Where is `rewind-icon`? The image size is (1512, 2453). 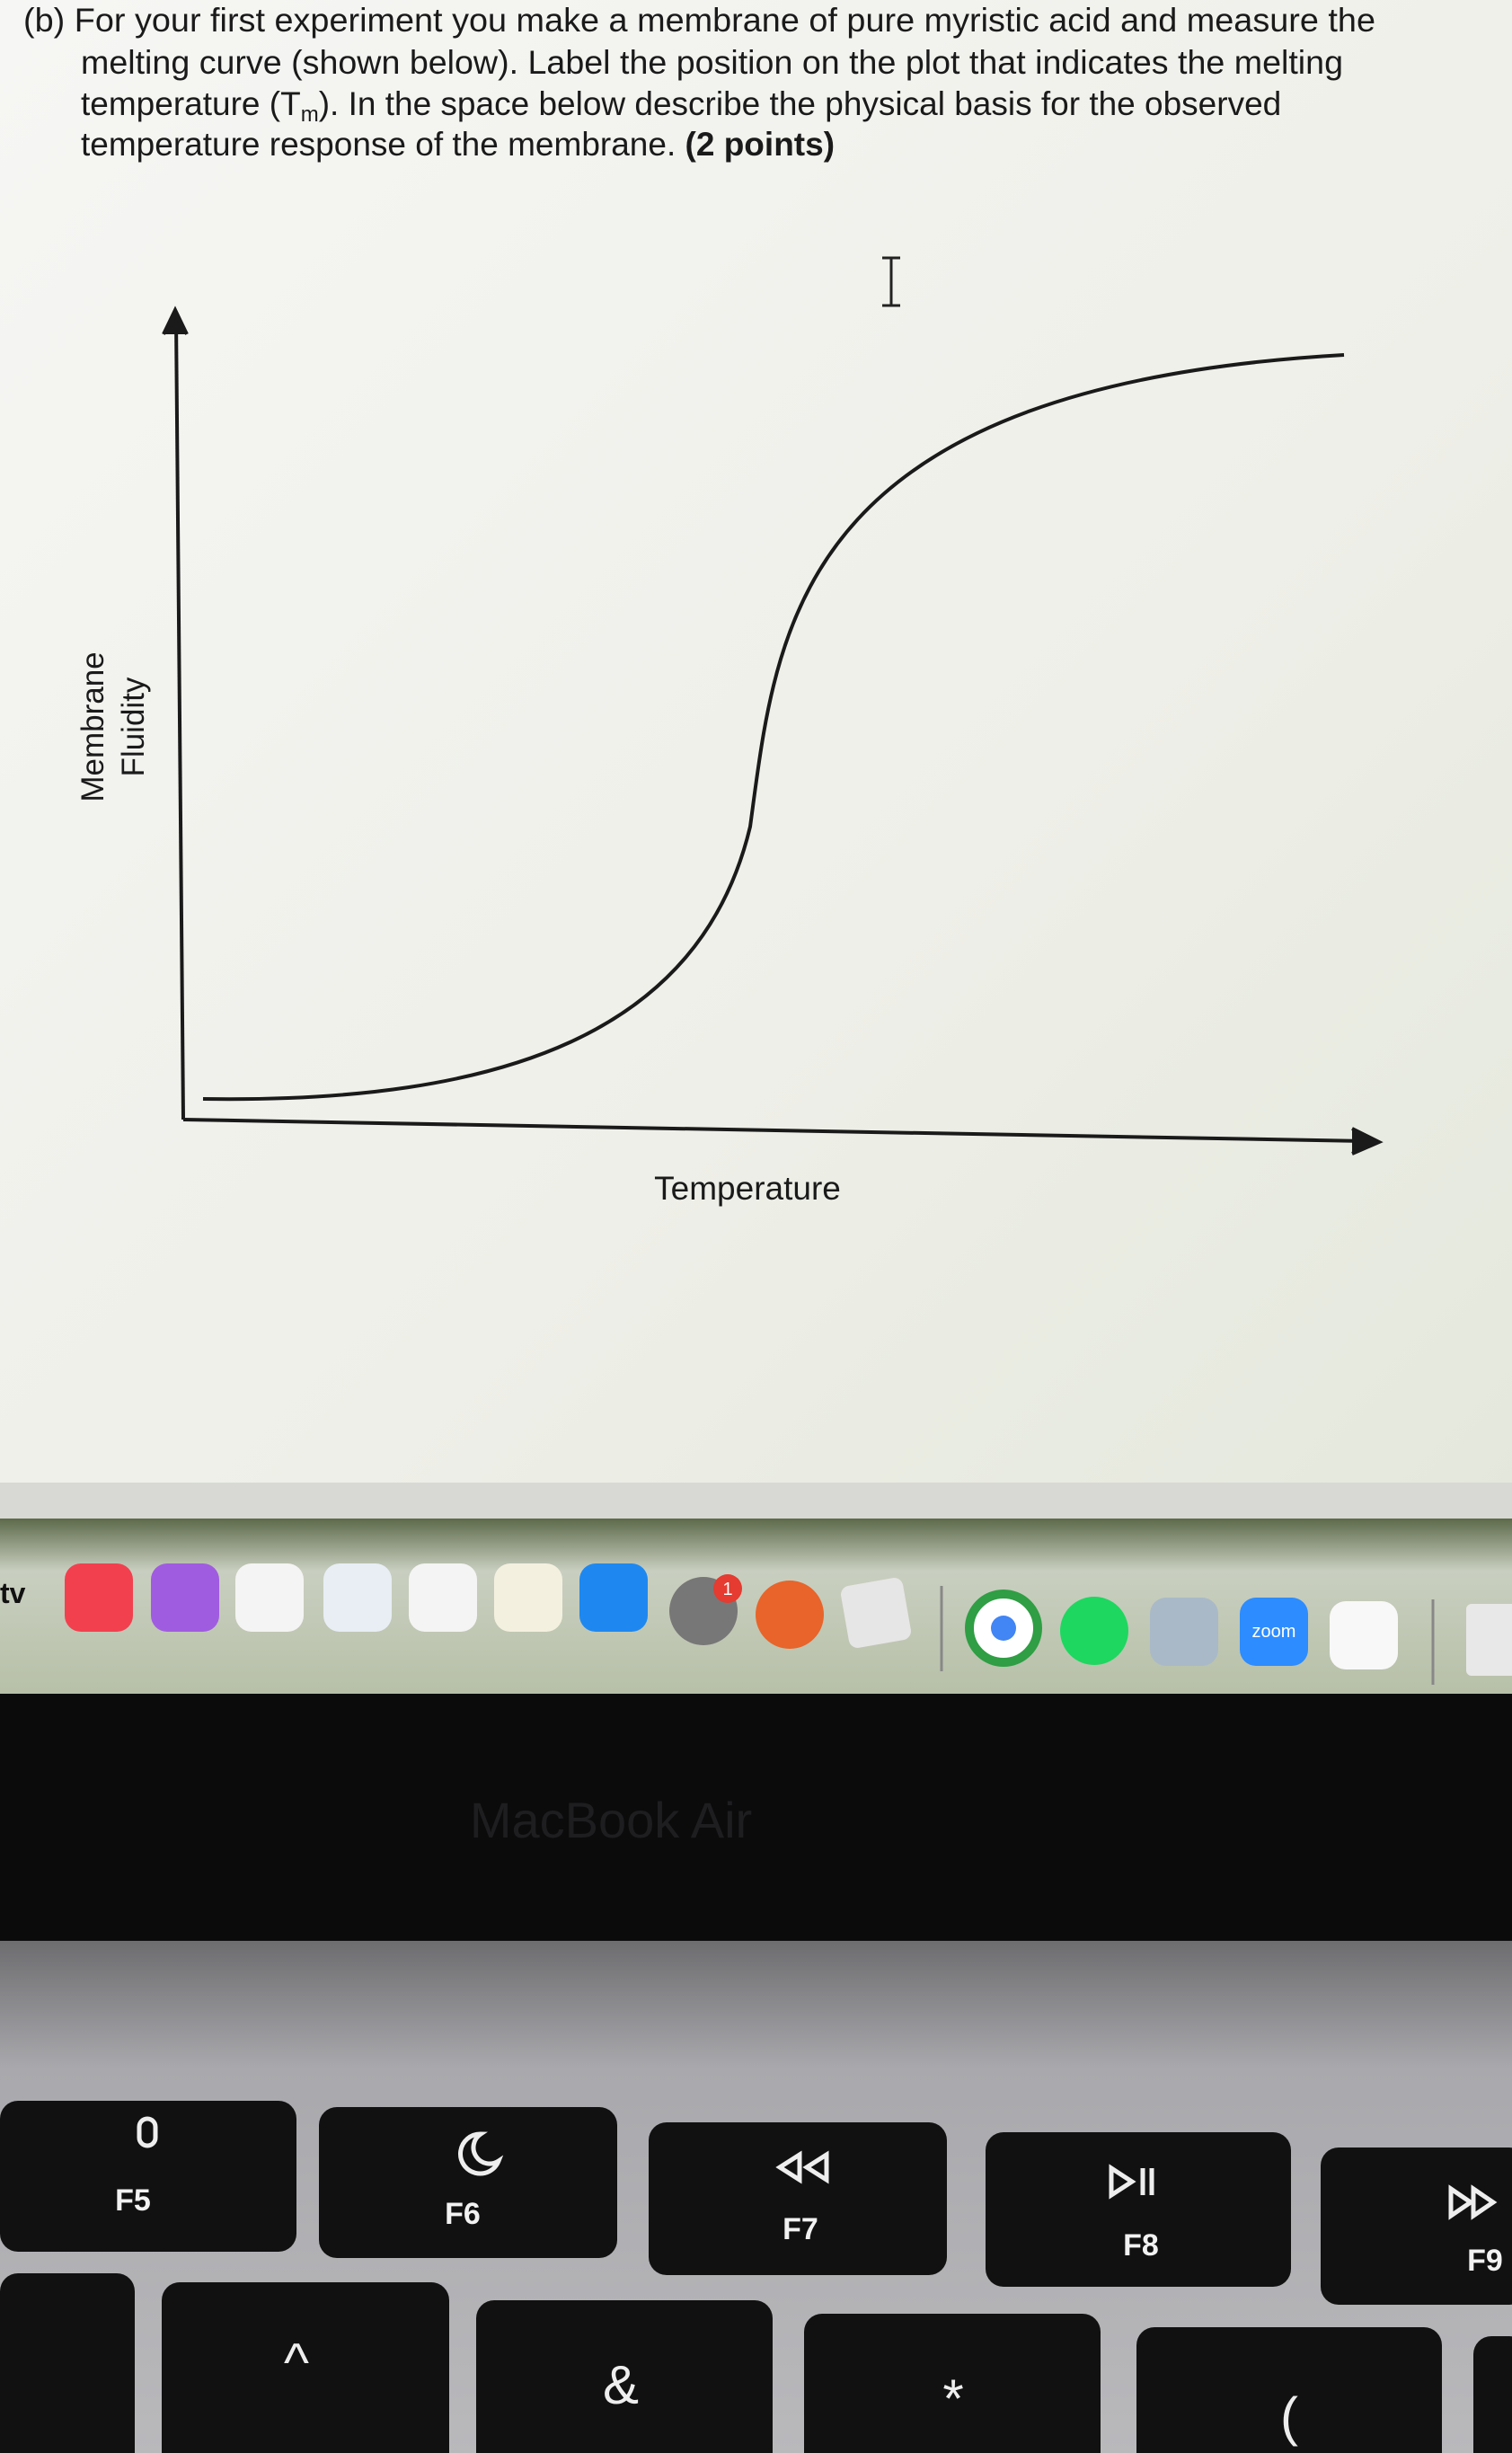 rewind-icon is located at coordinates (802, 2167).